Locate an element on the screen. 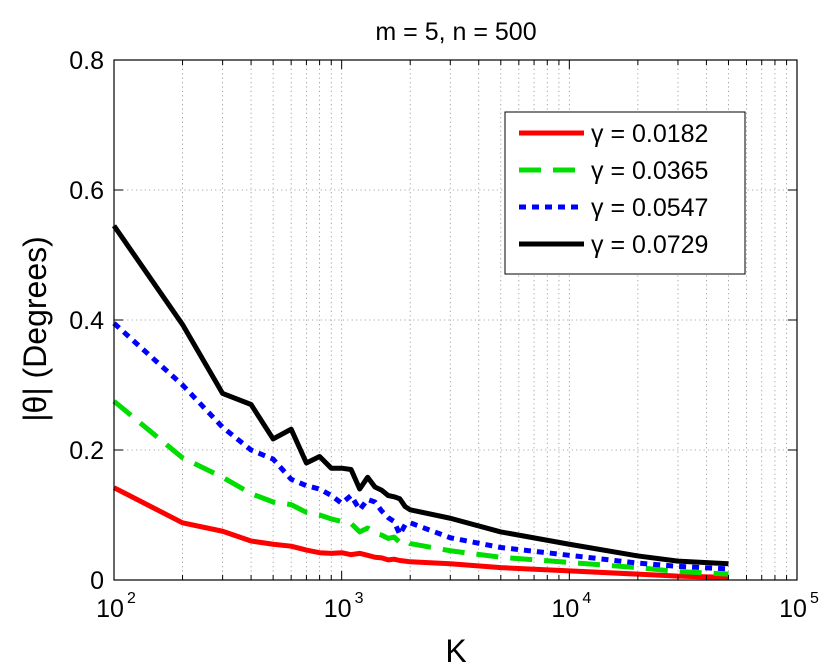 Image resolution: width=830 pixels, height=671 pixels. x-tick-exponent: 4 is located at coordinates (586, 598).